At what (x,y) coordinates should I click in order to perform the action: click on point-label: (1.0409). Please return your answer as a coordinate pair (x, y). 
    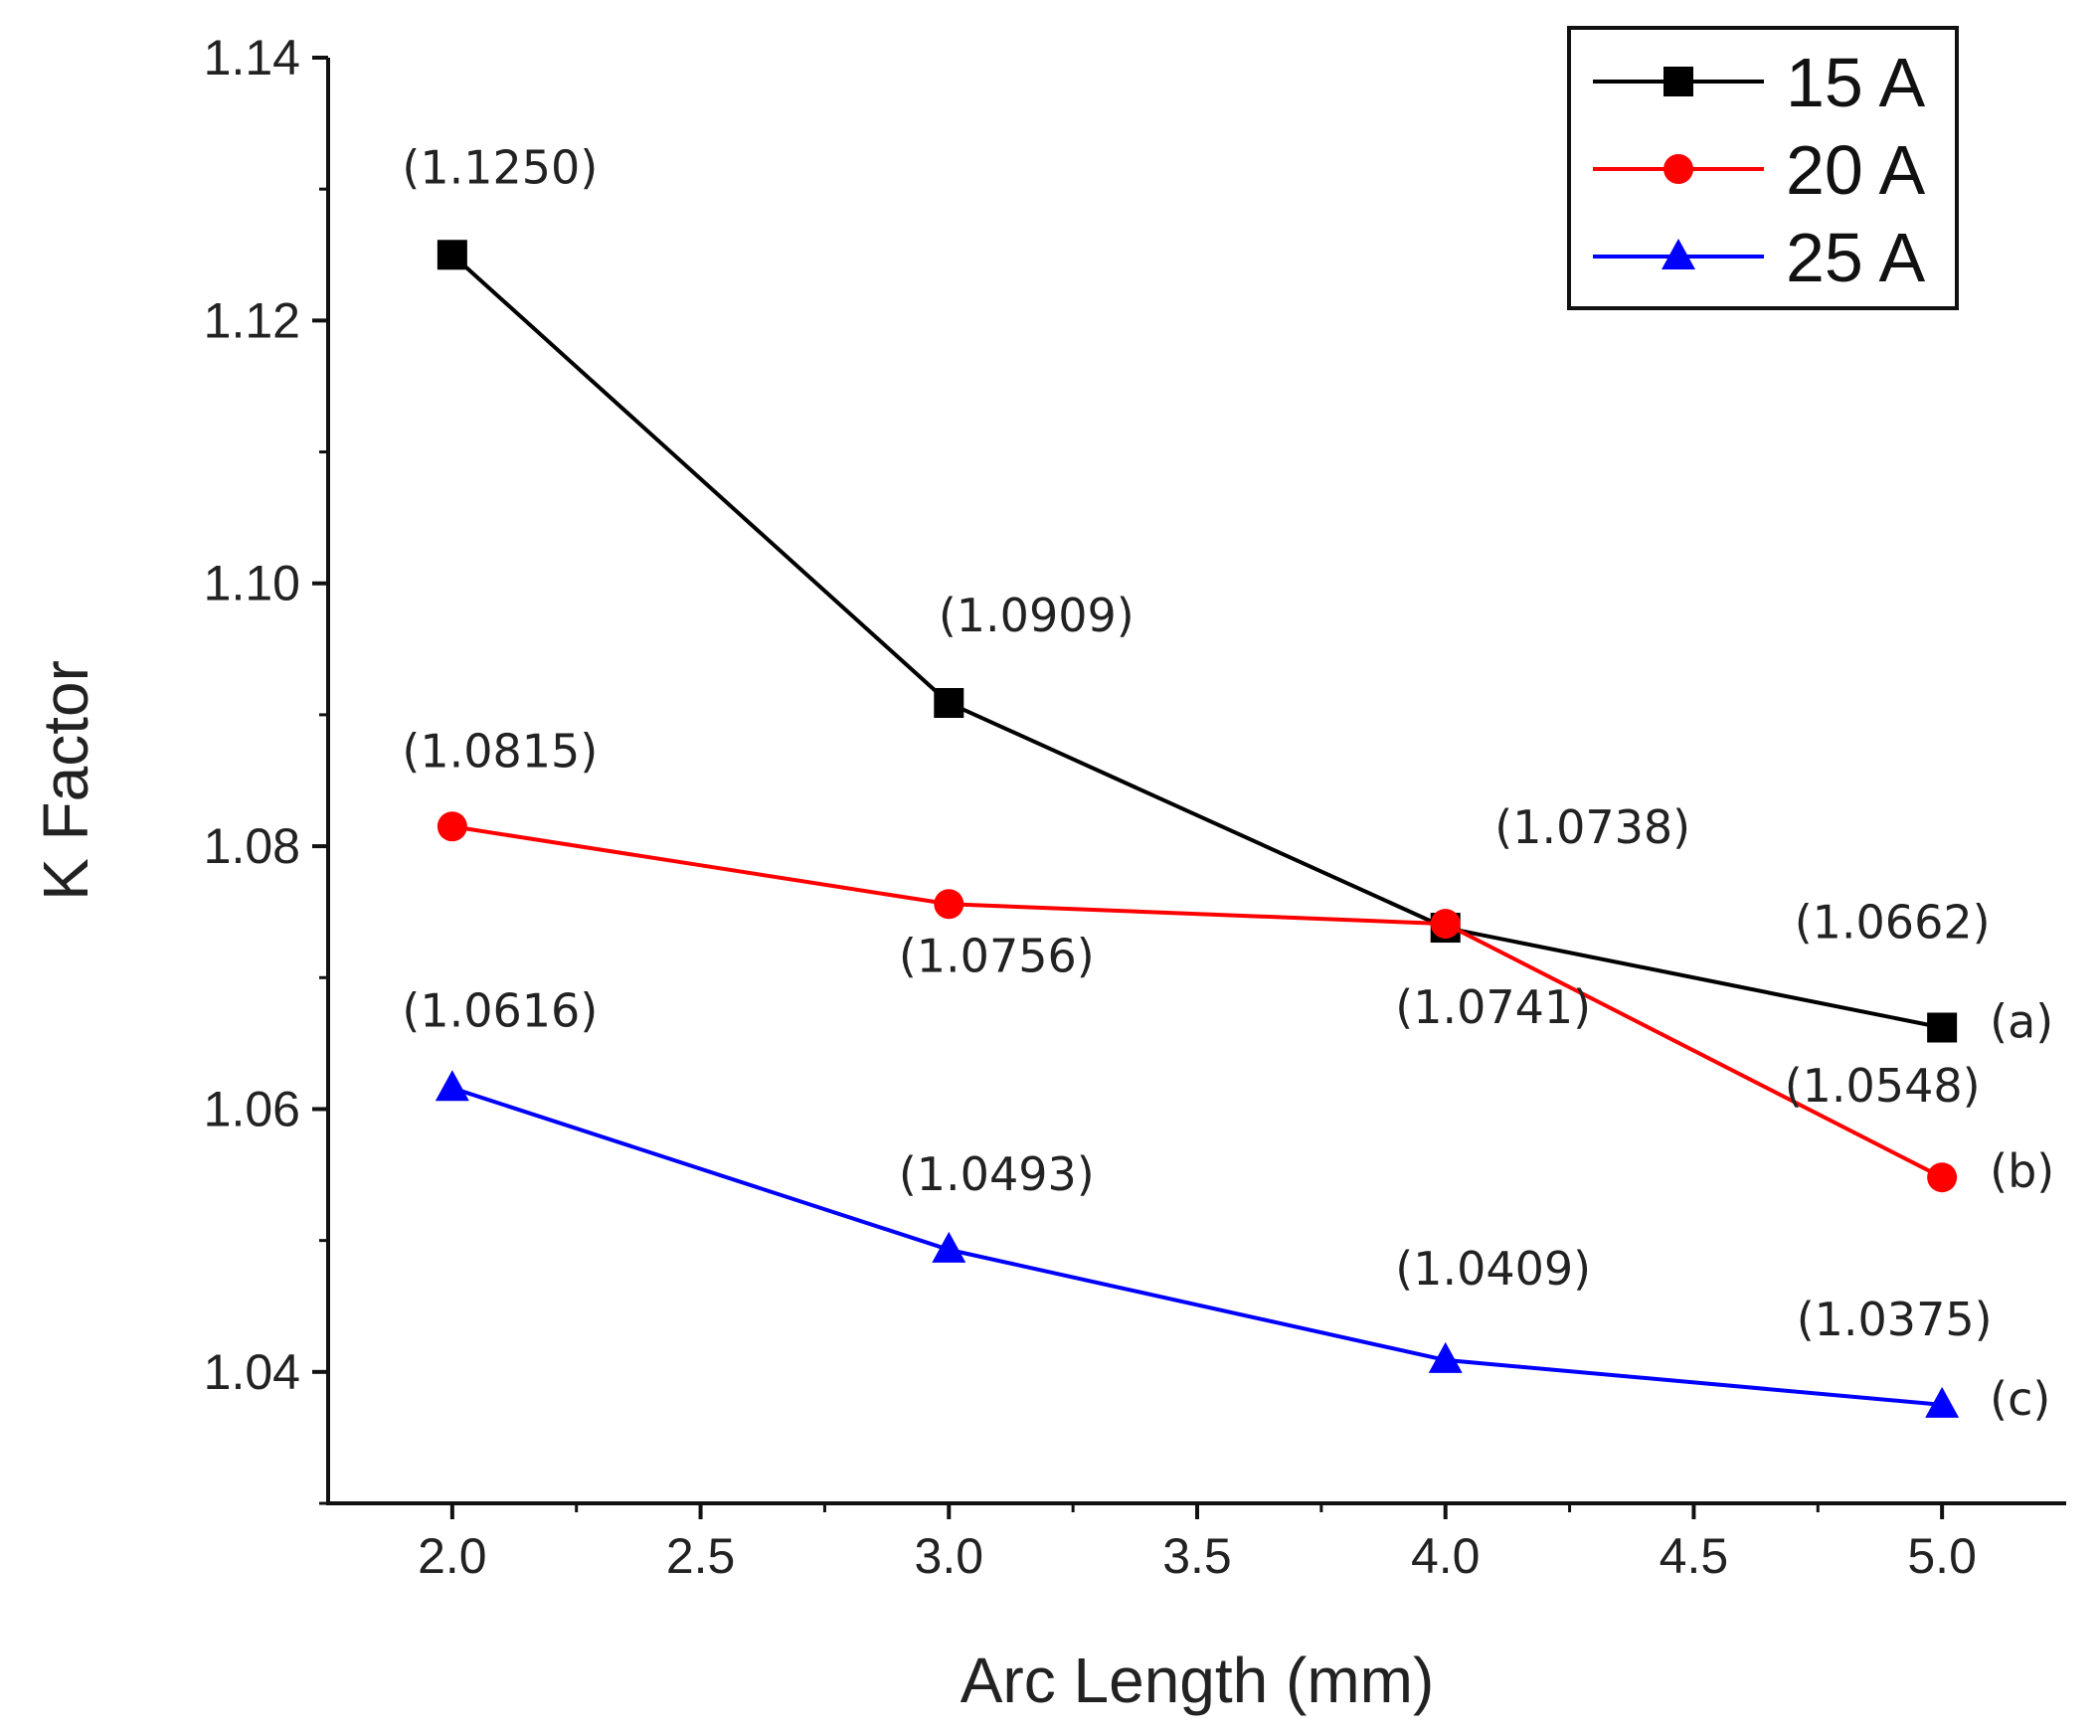
    Looking at the image, I should click on (1493, 1269).